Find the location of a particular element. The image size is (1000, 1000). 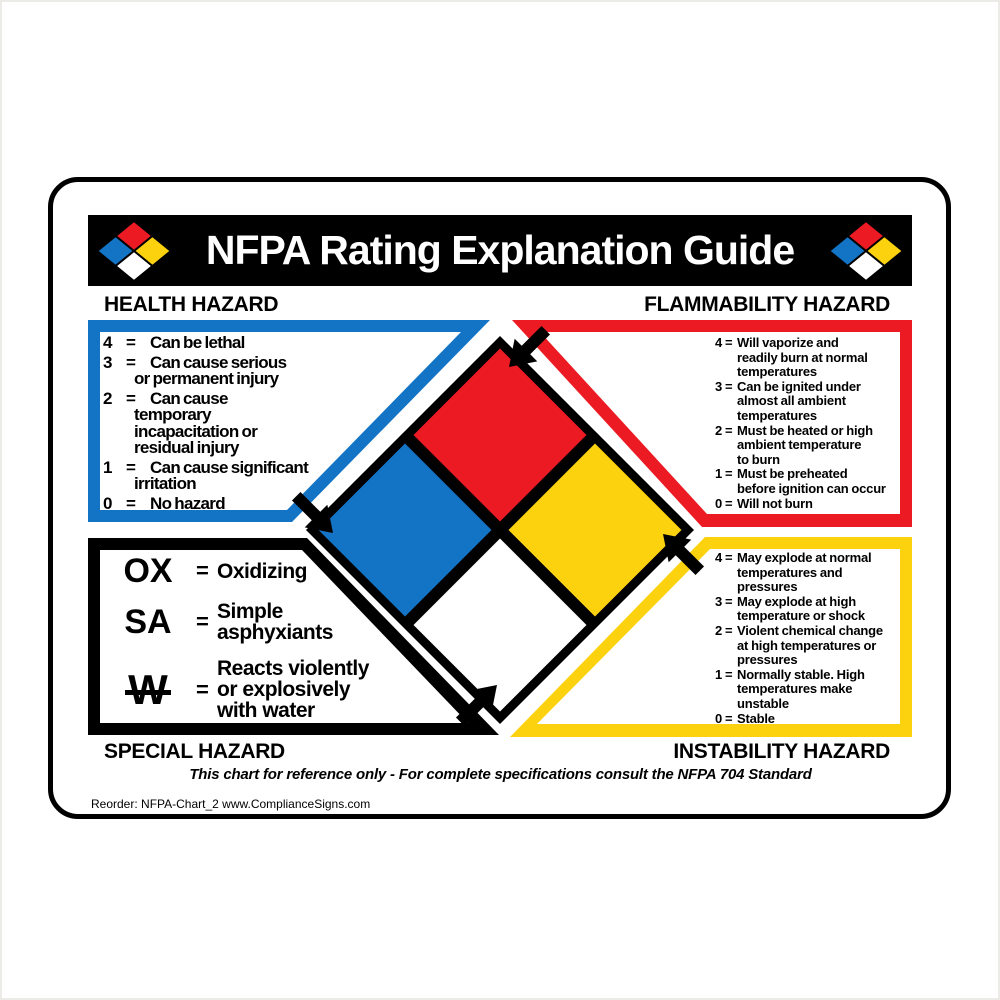

health-hazard-header: HEALTH HAZARD is located at coordinates (191, 304).